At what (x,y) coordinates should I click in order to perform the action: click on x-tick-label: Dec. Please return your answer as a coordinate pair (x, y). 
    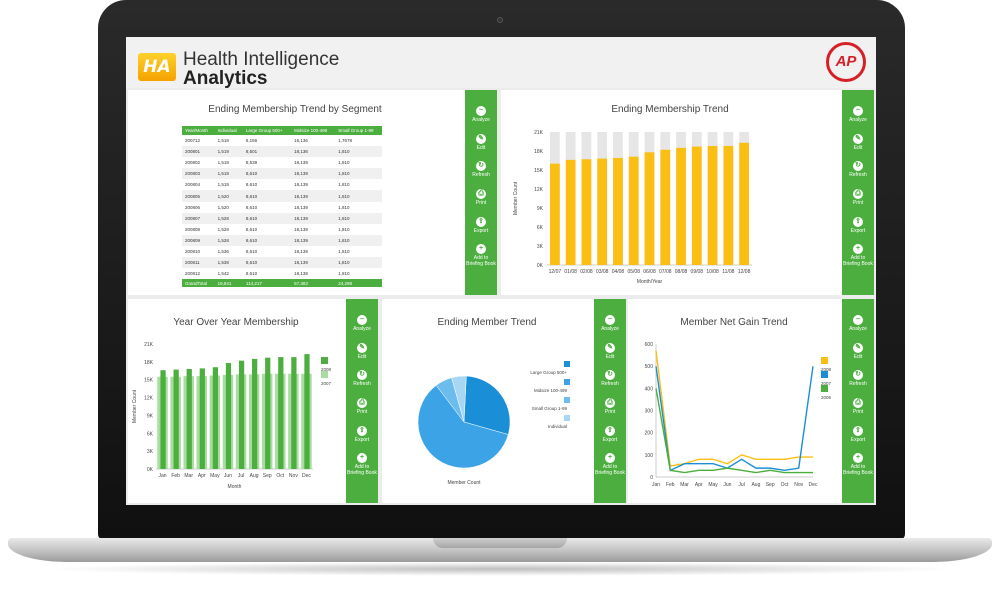
    Looking at the image, I should click on (813, 485).